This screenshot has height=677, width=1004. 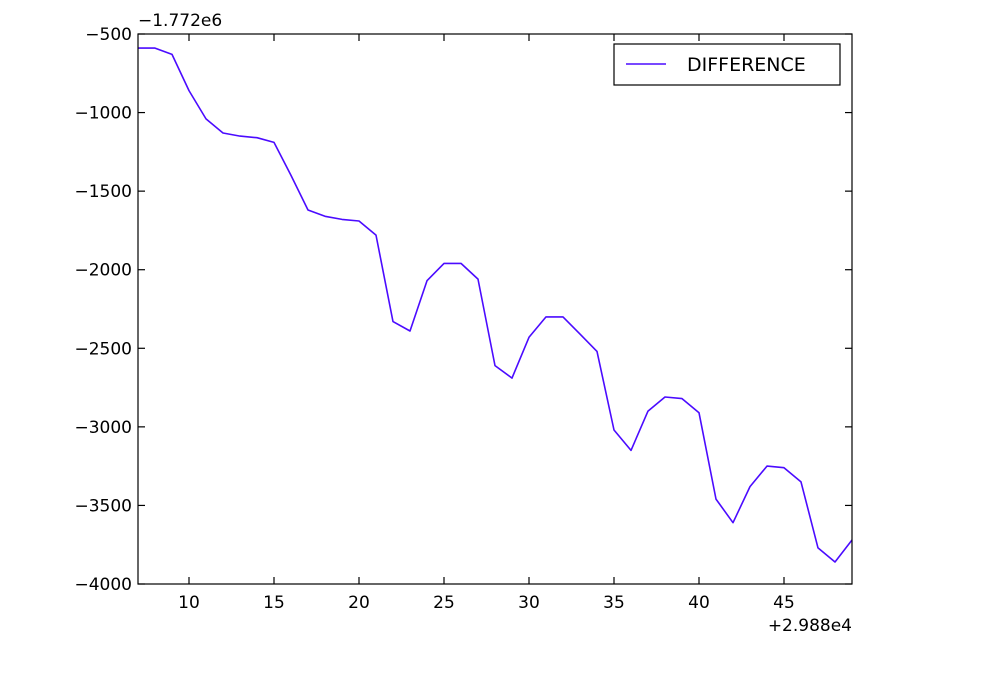 I want to click on y-tick-label: −3000, so click(x=103, y=428).